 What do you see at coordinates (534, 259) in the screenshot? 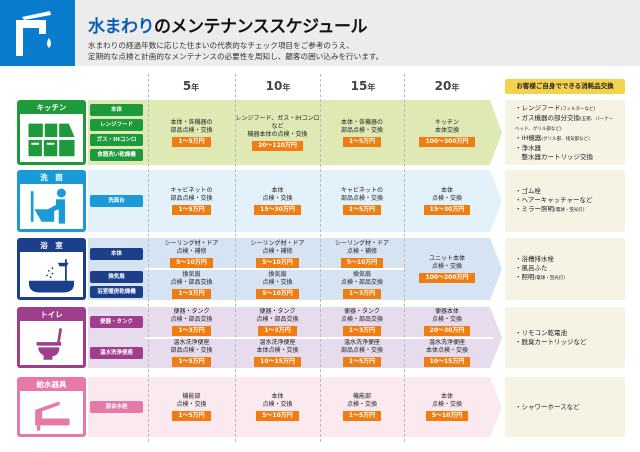
I see `consumable-name: ・浴槽排水栓` at bounding box center [534, 259].